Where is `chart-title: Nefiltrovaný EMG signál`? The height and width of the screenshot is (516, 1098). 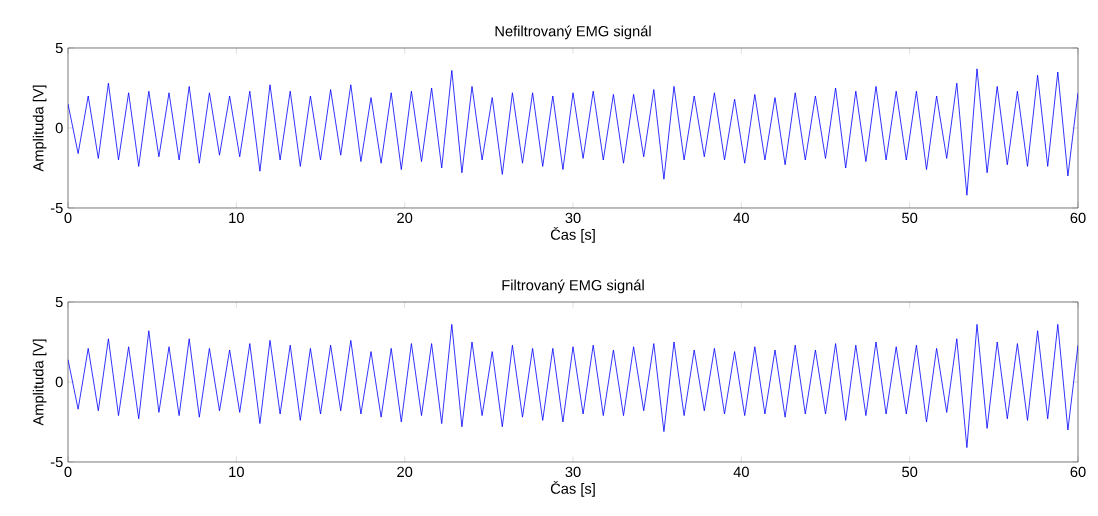
chart-title: Nefiltrovaný EMG signál is located at coordinates (573, 32).